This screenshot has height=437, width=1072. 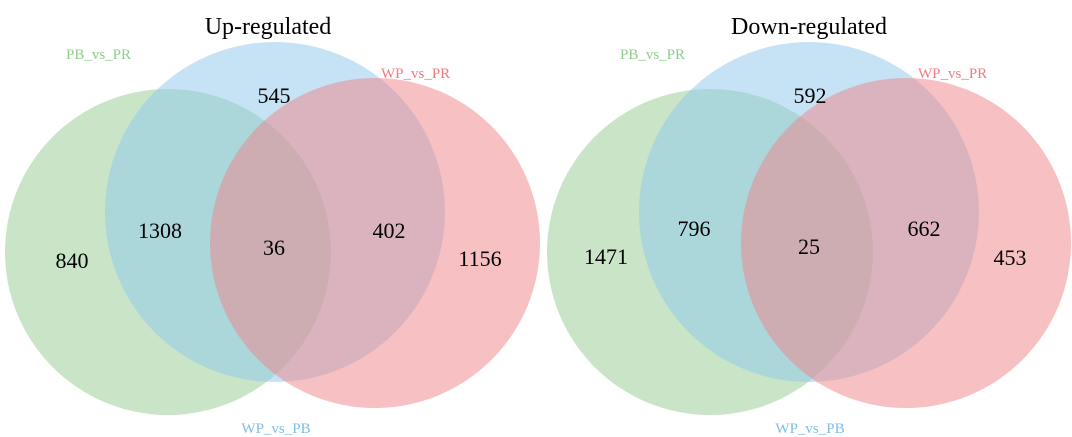 What do you see at coordinates (274, 247) in the screenshot?
I see `count-all-three: 36` at bounding box center [274, 247].